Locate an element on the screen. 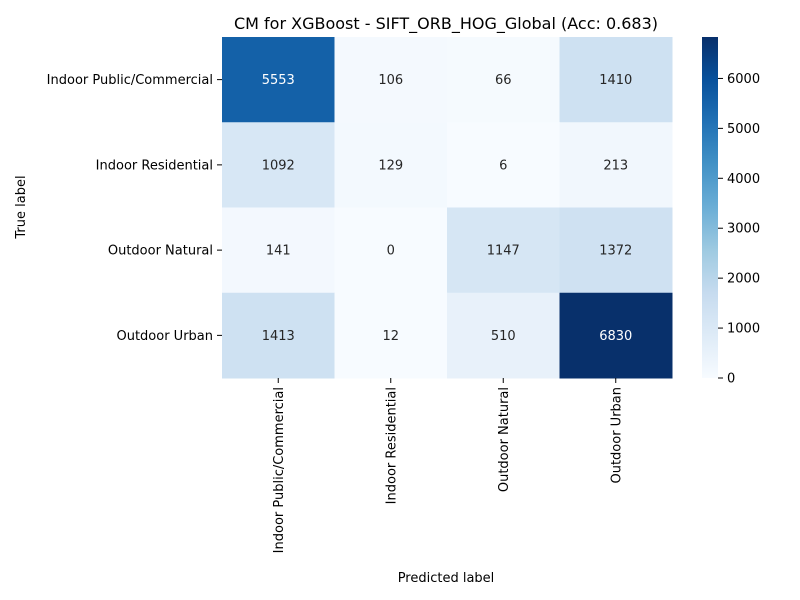  cell-value-r1-c3: 213 is located at coordinates (615, 165).